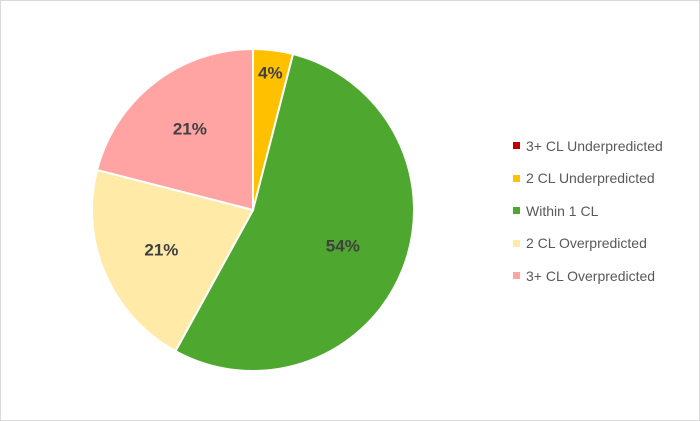  Describe the element at coordinates (562, 210) in the screenshot. I see `legend-label: Within 1 CL` at that location.